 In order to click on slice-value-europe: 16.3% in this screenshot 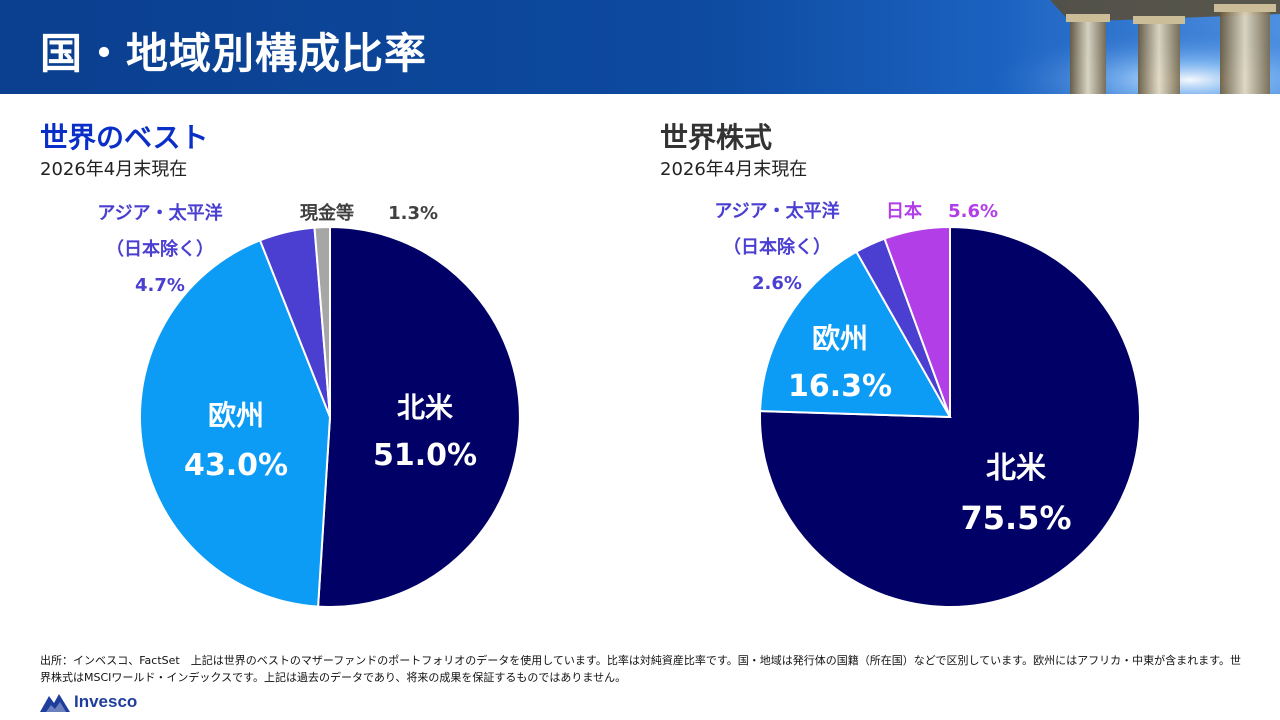, I will do `click(840, 386)`.